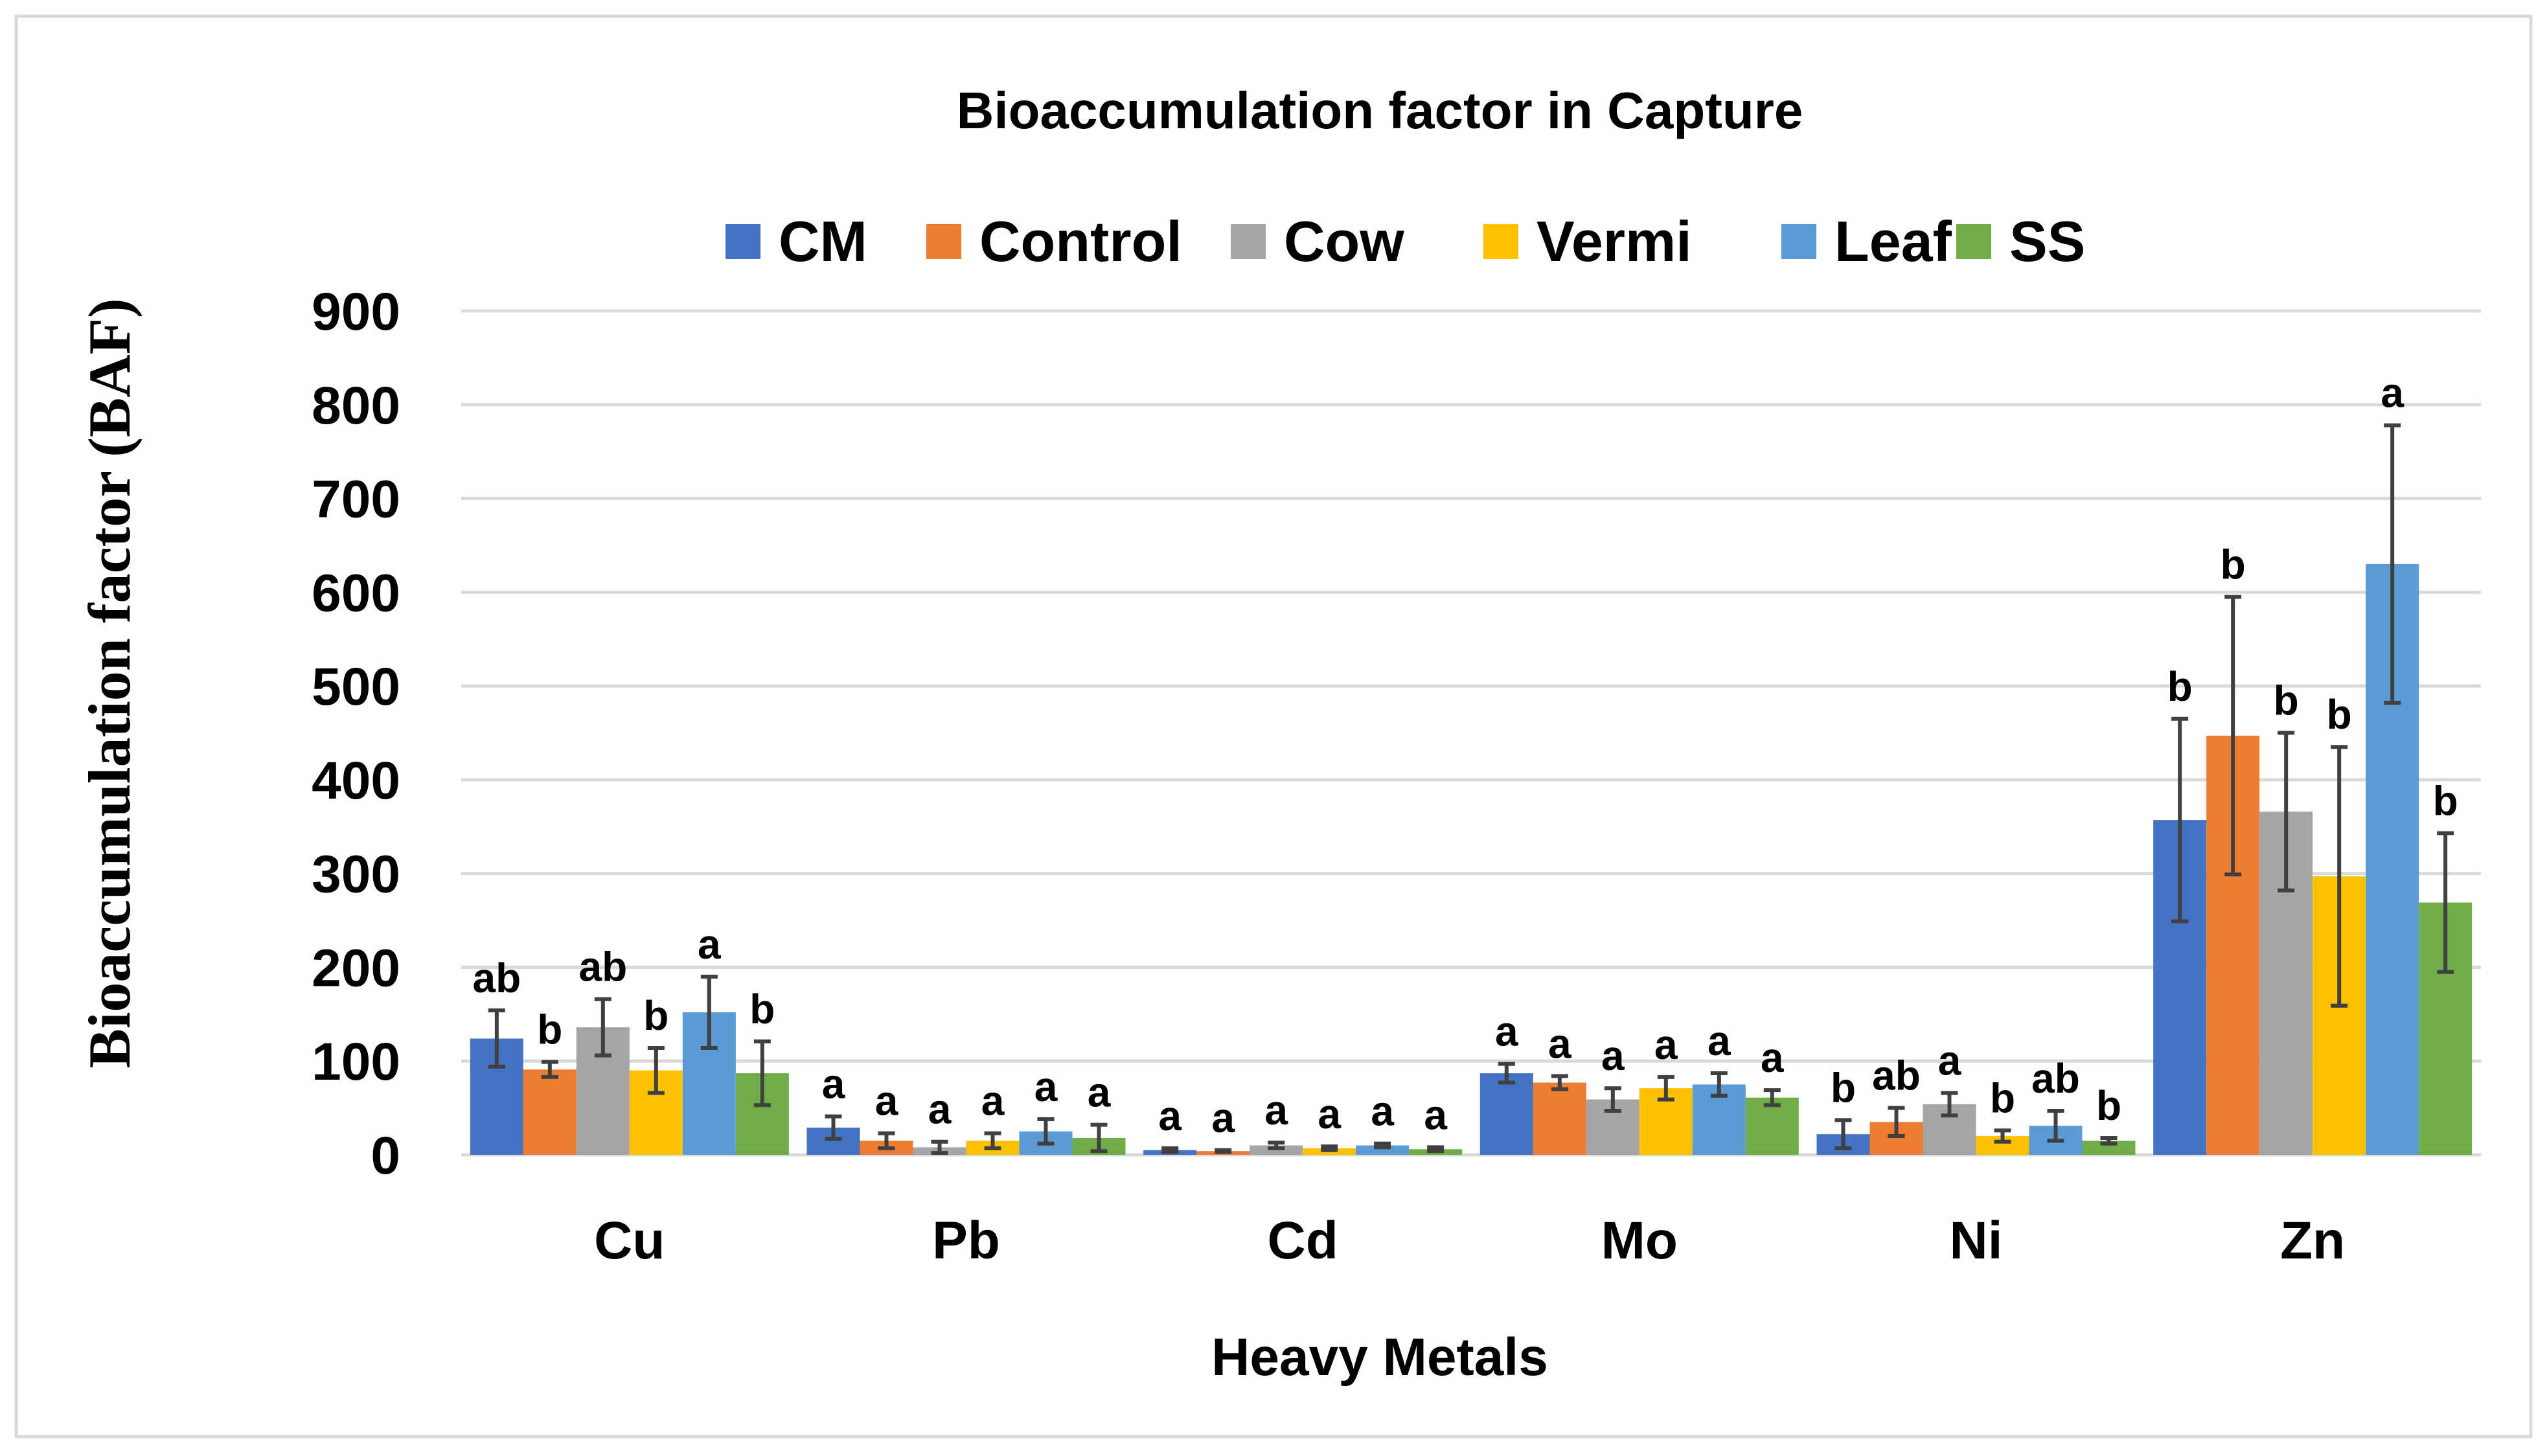 The width and height of the screenshot is (2547, 1456). I want to click on error-bar-cm-ni, so click(1843, 1134).